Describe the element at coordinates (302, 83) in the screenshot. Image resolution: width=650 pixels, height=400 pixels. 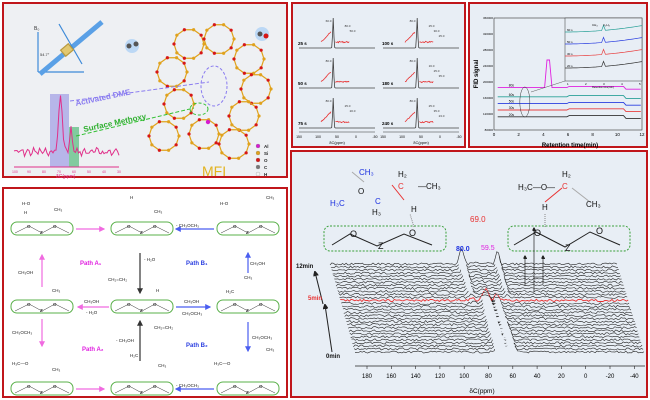
I see `spectrum-time-label: 50 s` at that location.